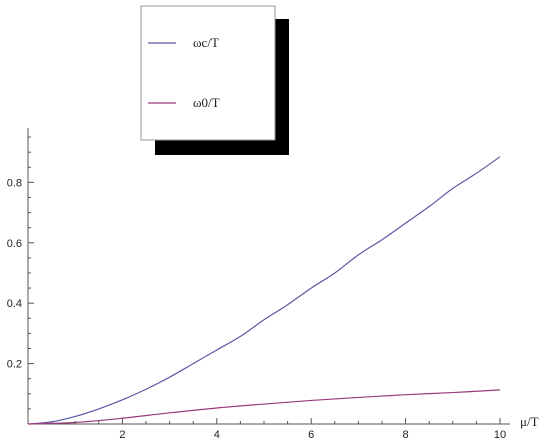 This screenshot has width=545, height=448. I want to click on x-tick-label: 6, so click(311, 435).